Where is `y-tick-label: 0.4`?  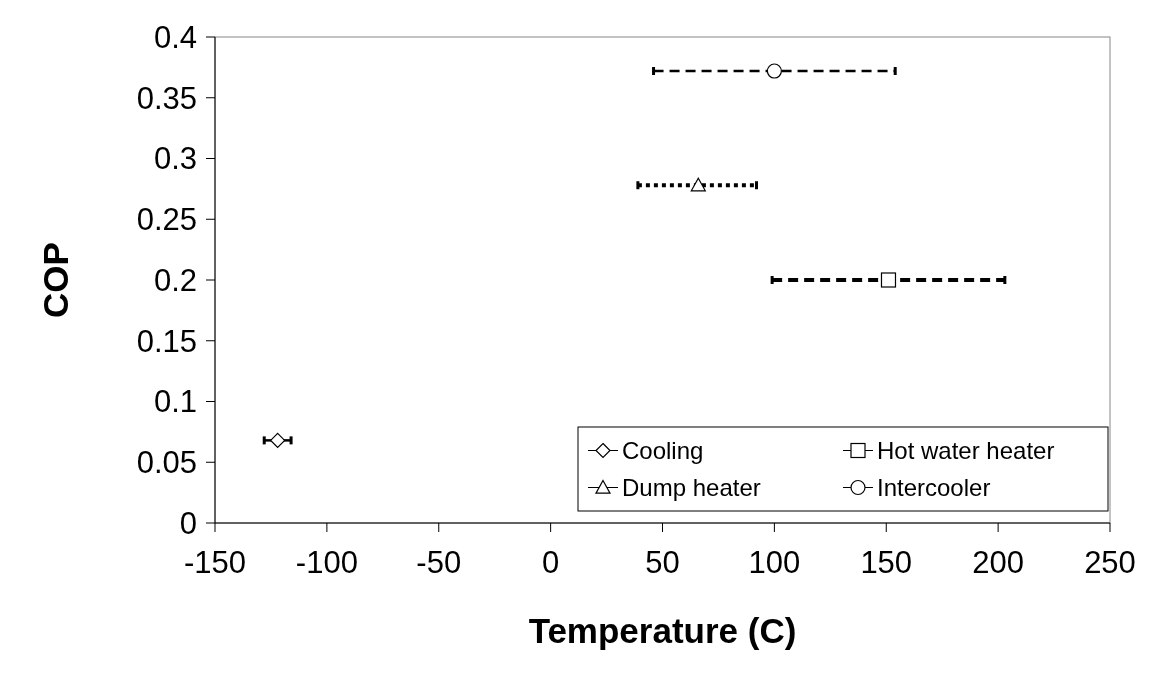 y-tick-label: 0.4 is located at coordinates (175, 37).